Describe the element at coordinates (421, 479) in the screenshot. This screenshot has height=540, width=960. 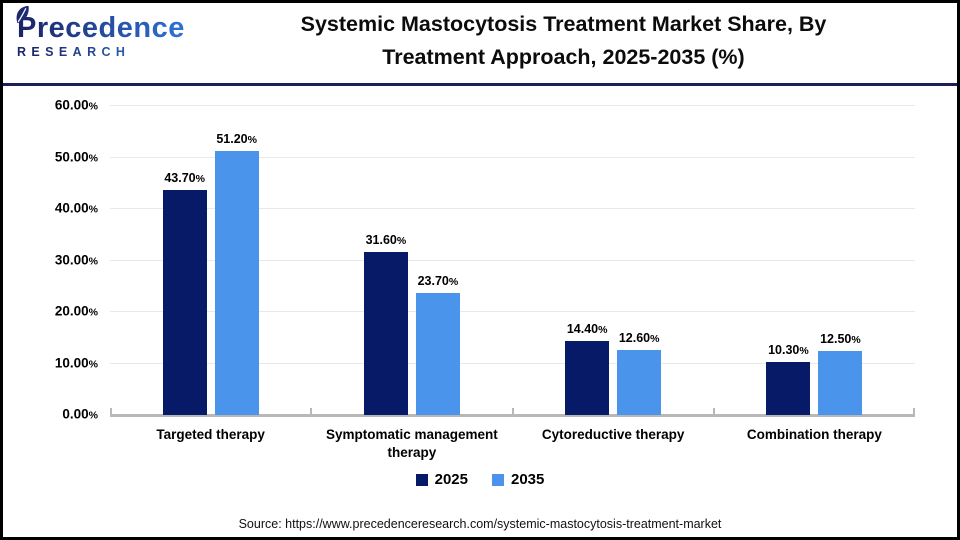
I see `legend-swatch-2025` at that location.